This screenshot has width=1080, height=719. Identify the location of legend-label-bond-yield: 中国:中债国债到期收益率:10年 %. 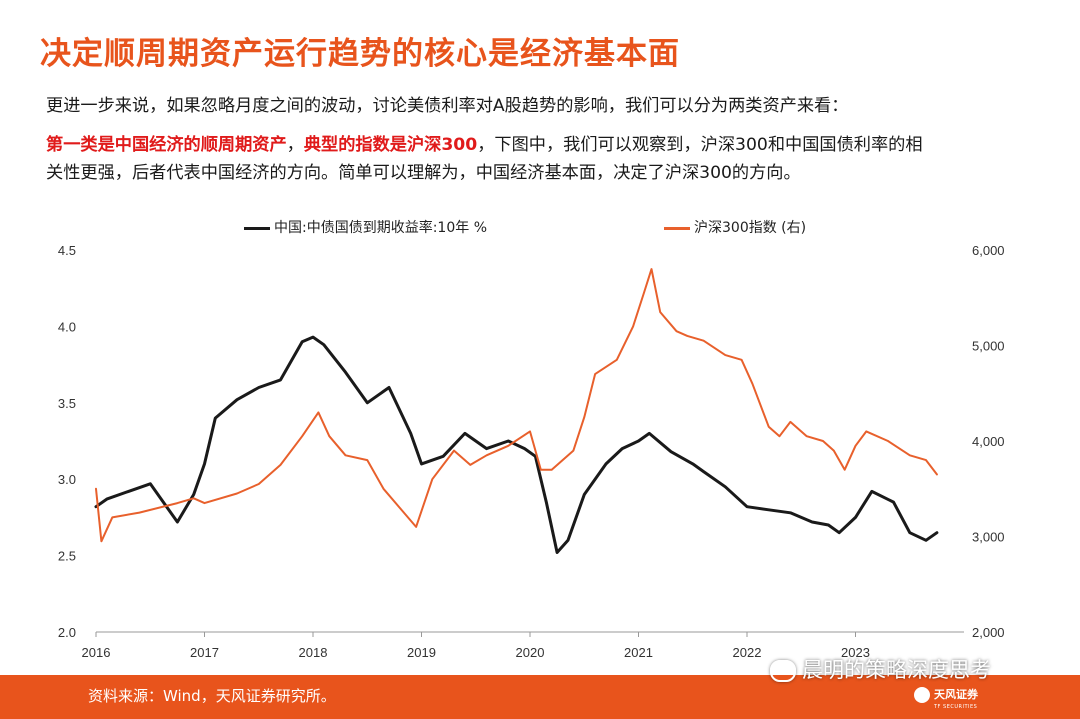
(381, 228).